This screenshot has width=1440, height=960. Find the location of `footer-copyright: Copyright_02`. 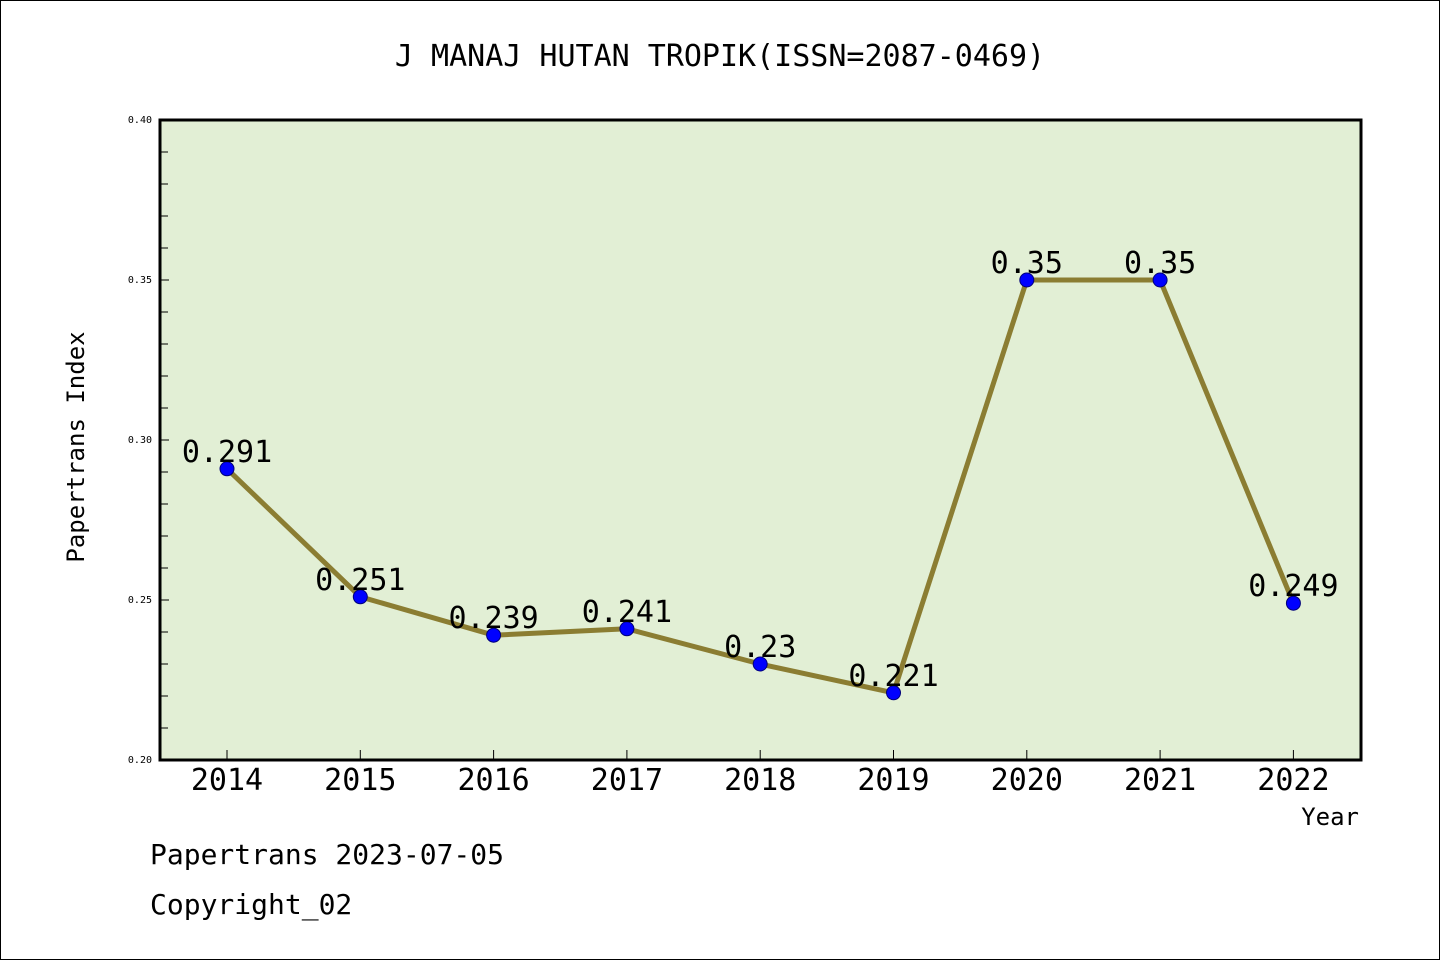

footer-copyright: Copyright_02 is located at coordinates (251, 905).